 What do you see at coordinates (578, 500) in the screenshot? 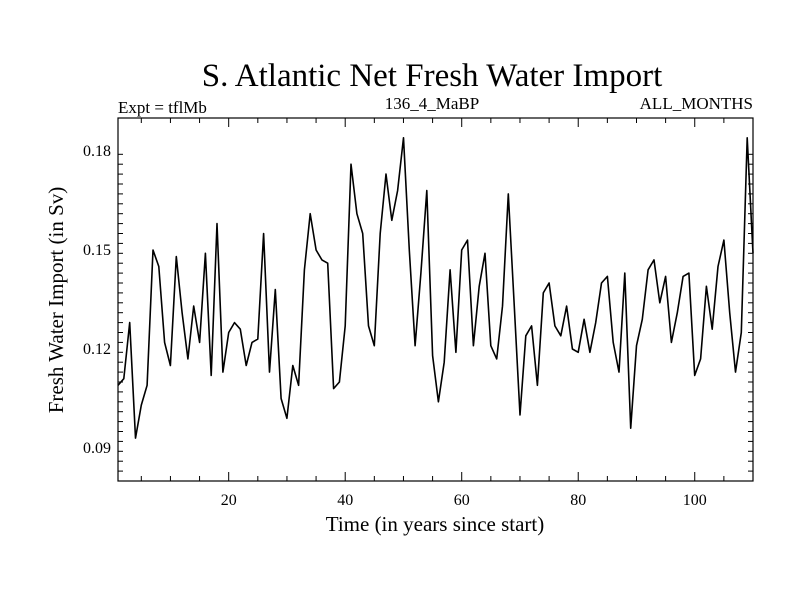
I see `x-tick-label: 80` at bounding box center [578, 500].